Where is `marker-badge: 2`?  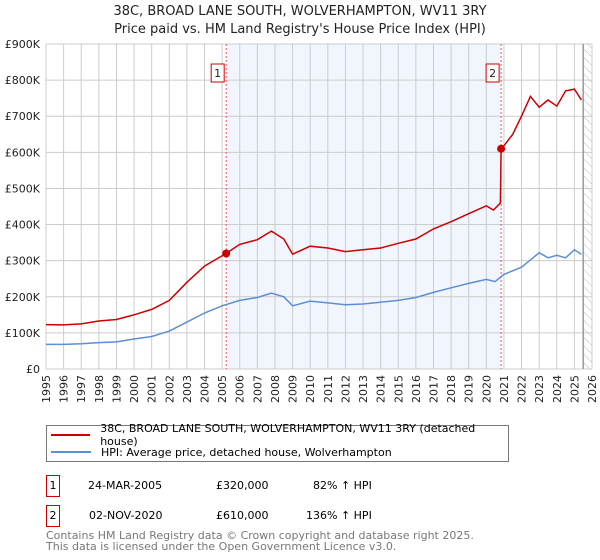 marker-badge: 2 is located at coordinates (53, 516).